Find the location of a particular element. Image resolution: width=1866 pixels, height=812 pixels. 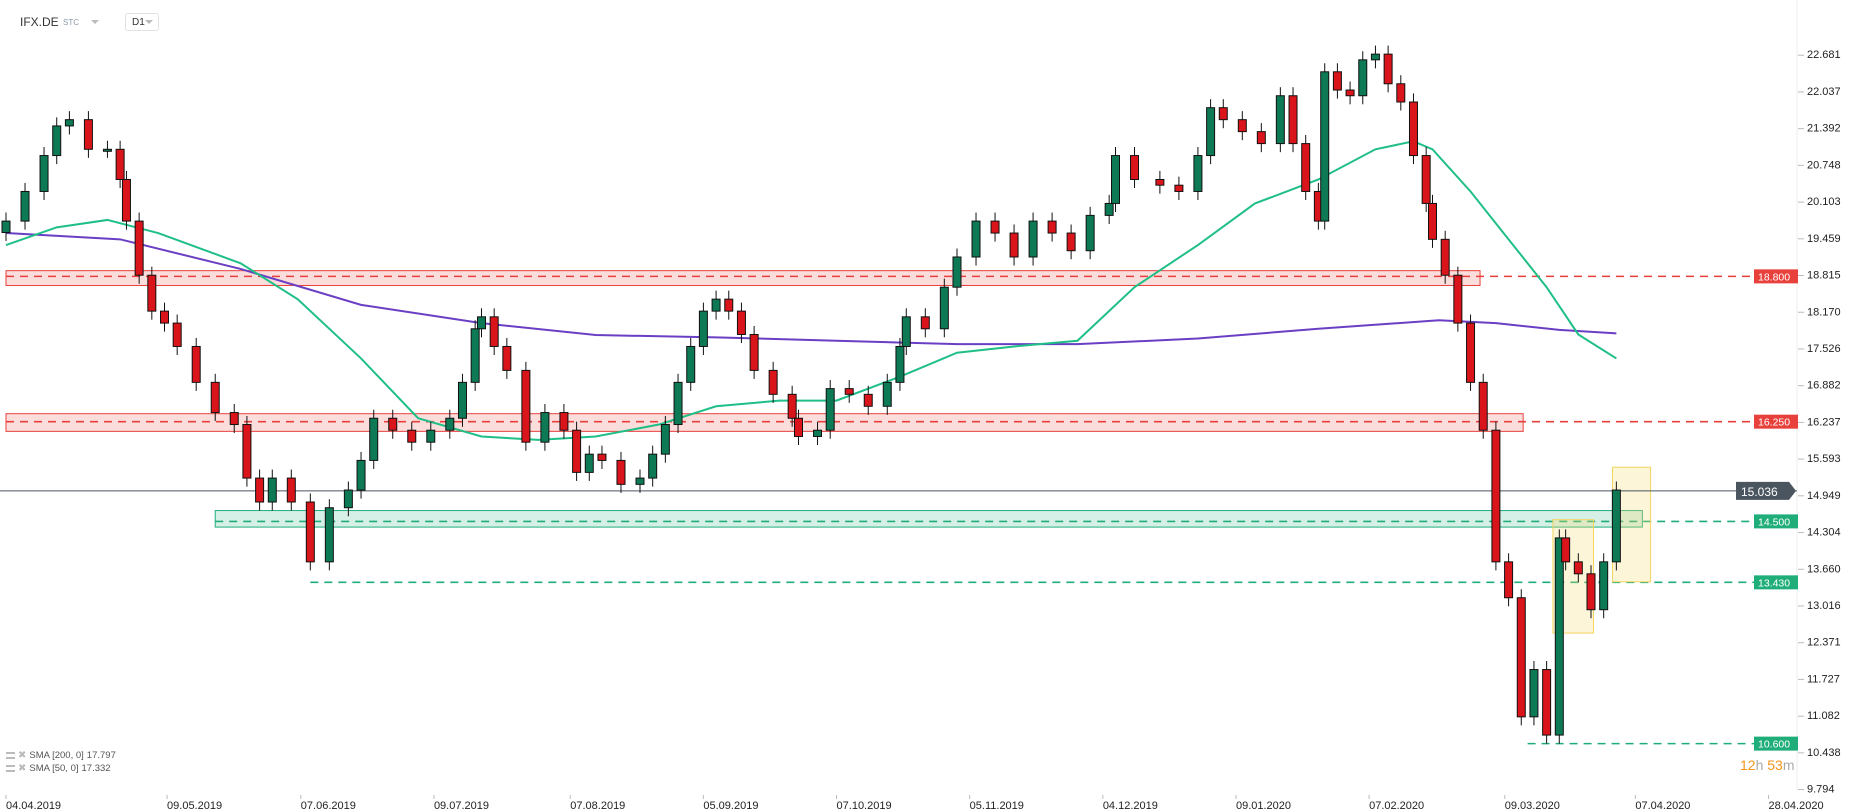

legend-value: 17.332 is located at coordinates (96, 768).